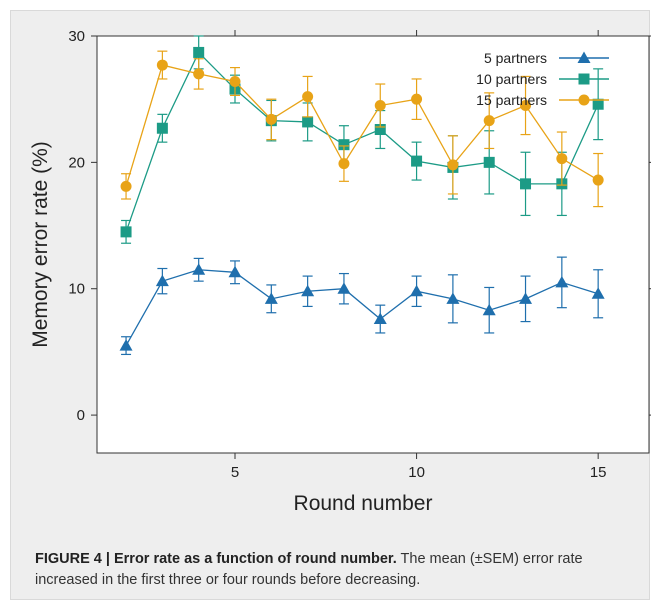 The height and width of the screenshot is (606, 662). I want to click on x-tick-label: 5, so click(235, 472).